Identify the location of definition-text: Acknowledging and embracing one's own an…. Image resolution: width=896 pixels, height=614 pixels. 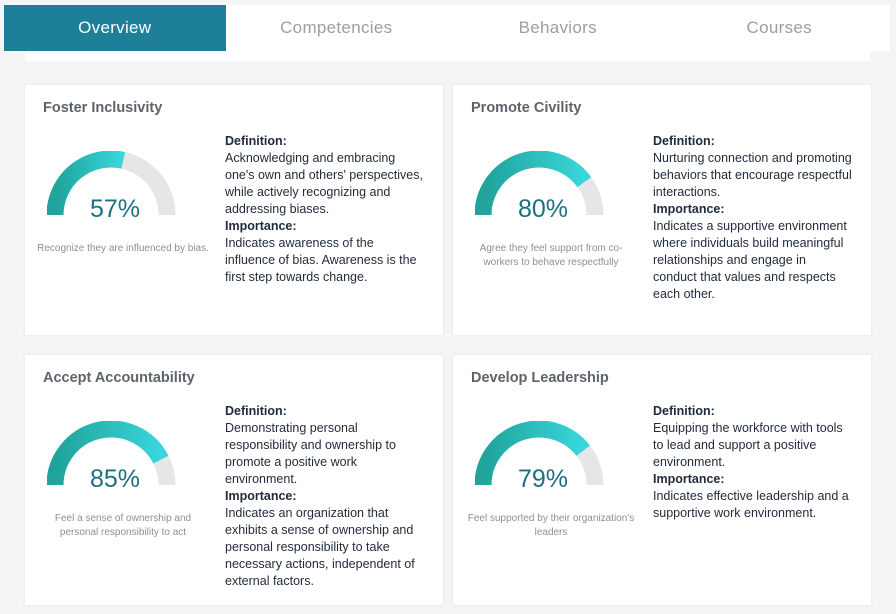
(324, 183).